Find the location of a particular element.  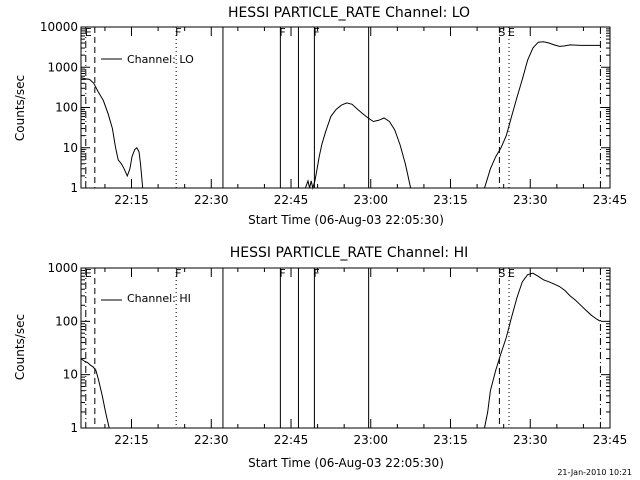

lo-y-tick-label: 1 is located at coordinates (74, 188).